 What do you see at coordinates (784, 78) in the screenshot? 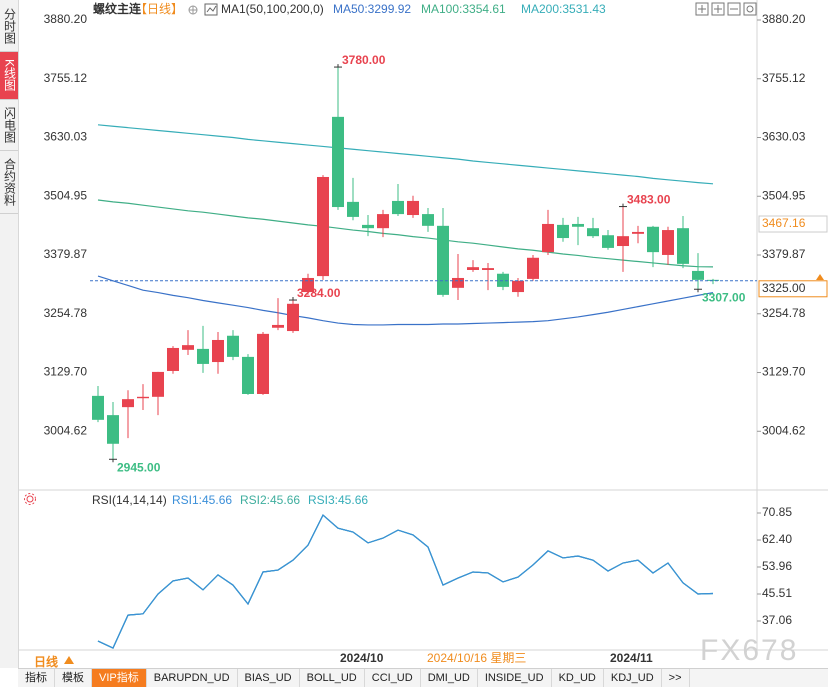
I see `y-tick-label: 3755.12` at bounding box center [784, 78].